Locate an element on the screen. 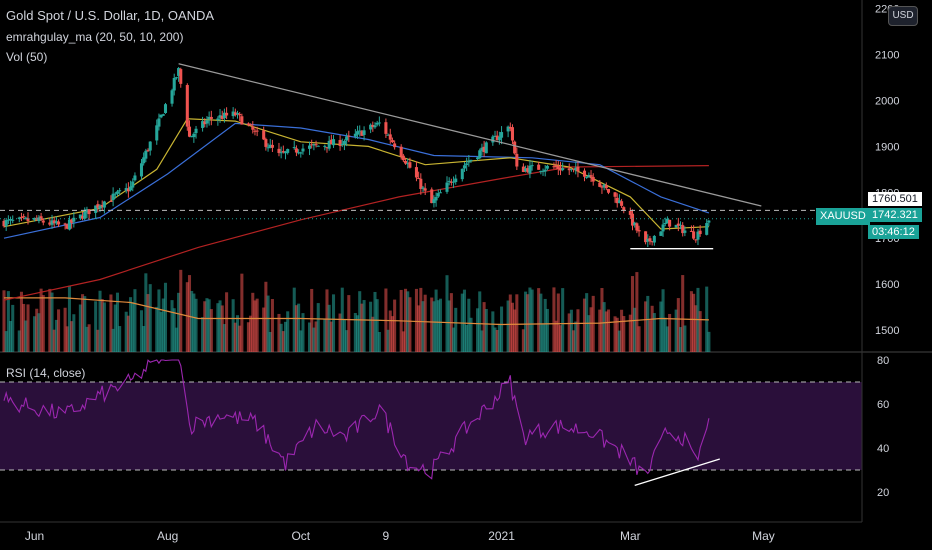  price-axis-tick-1500: 1500 is located at coordinates (887, 331).